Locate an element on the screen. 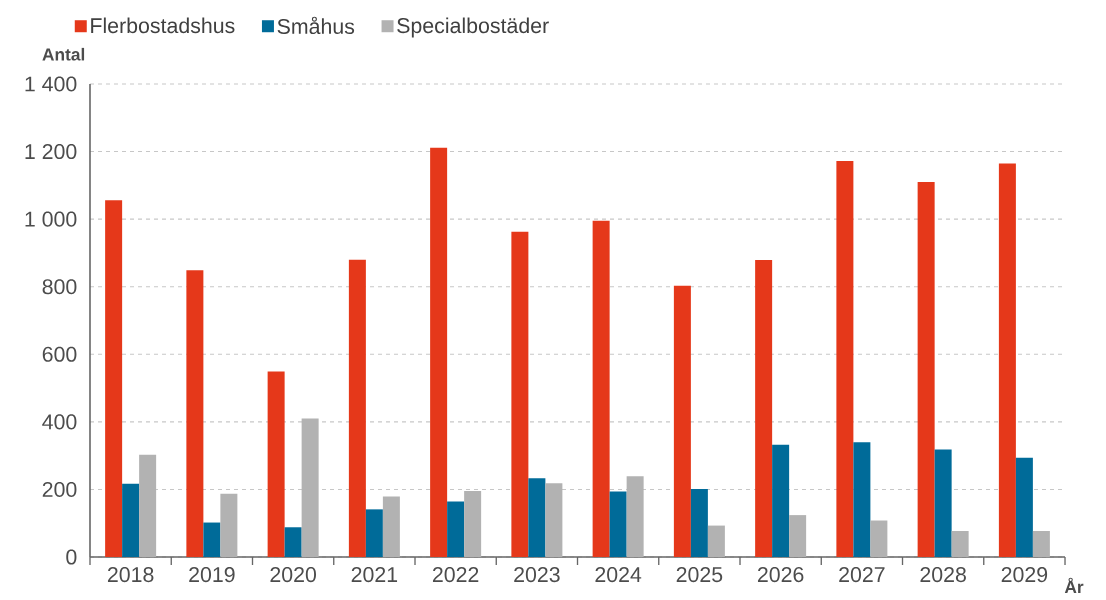  legend-label: Specialbostäder is located at coordinates (473, 27).